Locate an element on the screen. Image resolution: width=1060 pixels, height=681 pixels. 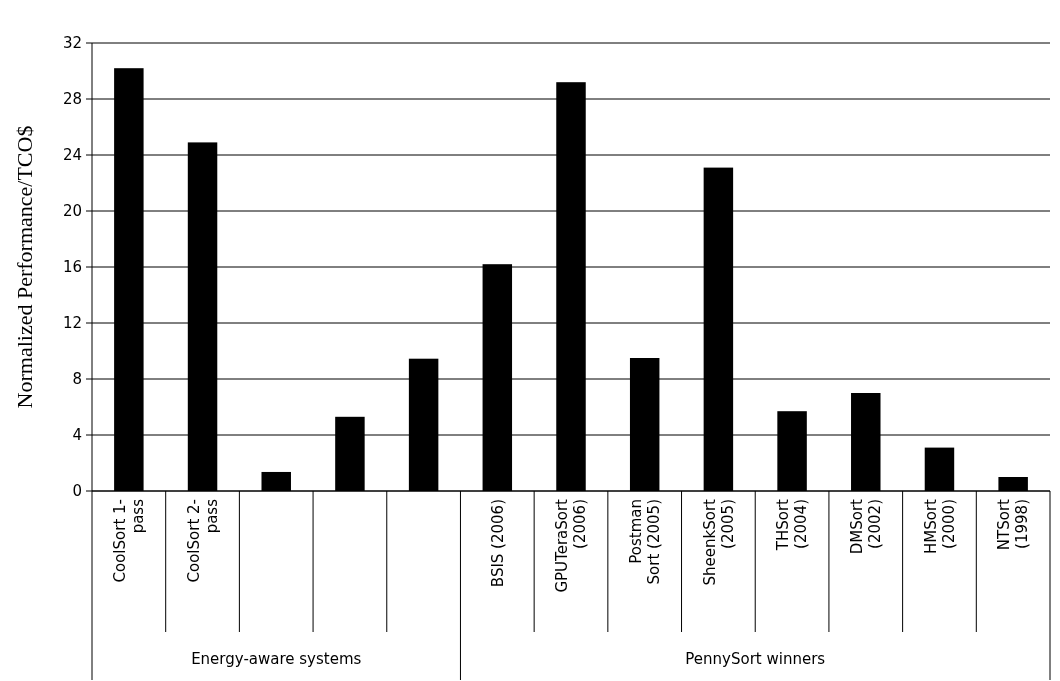
y-tick-label: 28 is located at coordinates (72, 99).